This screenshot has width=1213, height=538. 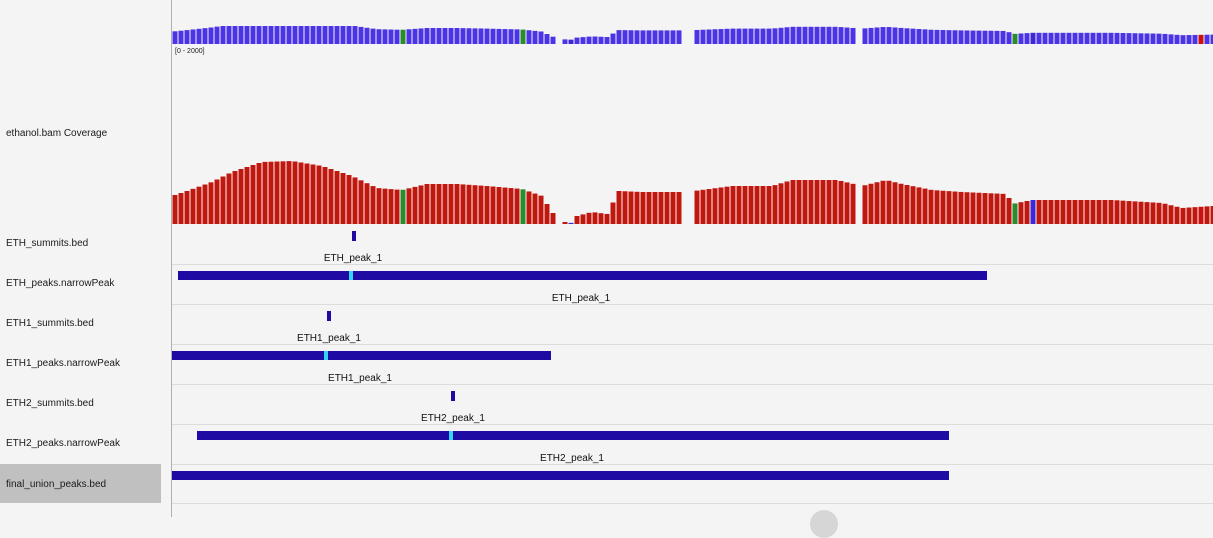 What do you see at coordinates (80, 483) in the screenshot?
I see `track-name-final-union-peaks: final_union_peaks.bed` at bounding box center [80, 483].